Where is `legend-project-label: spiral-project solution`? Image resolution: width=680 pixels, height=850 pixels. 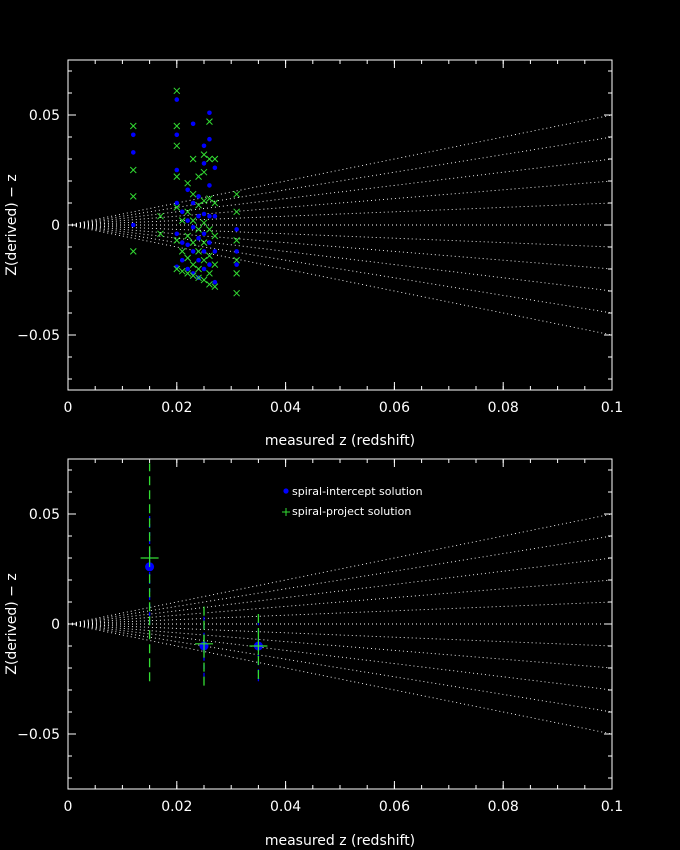 legend-project-label: spiral-project solution is located at coordinates (351, 511).